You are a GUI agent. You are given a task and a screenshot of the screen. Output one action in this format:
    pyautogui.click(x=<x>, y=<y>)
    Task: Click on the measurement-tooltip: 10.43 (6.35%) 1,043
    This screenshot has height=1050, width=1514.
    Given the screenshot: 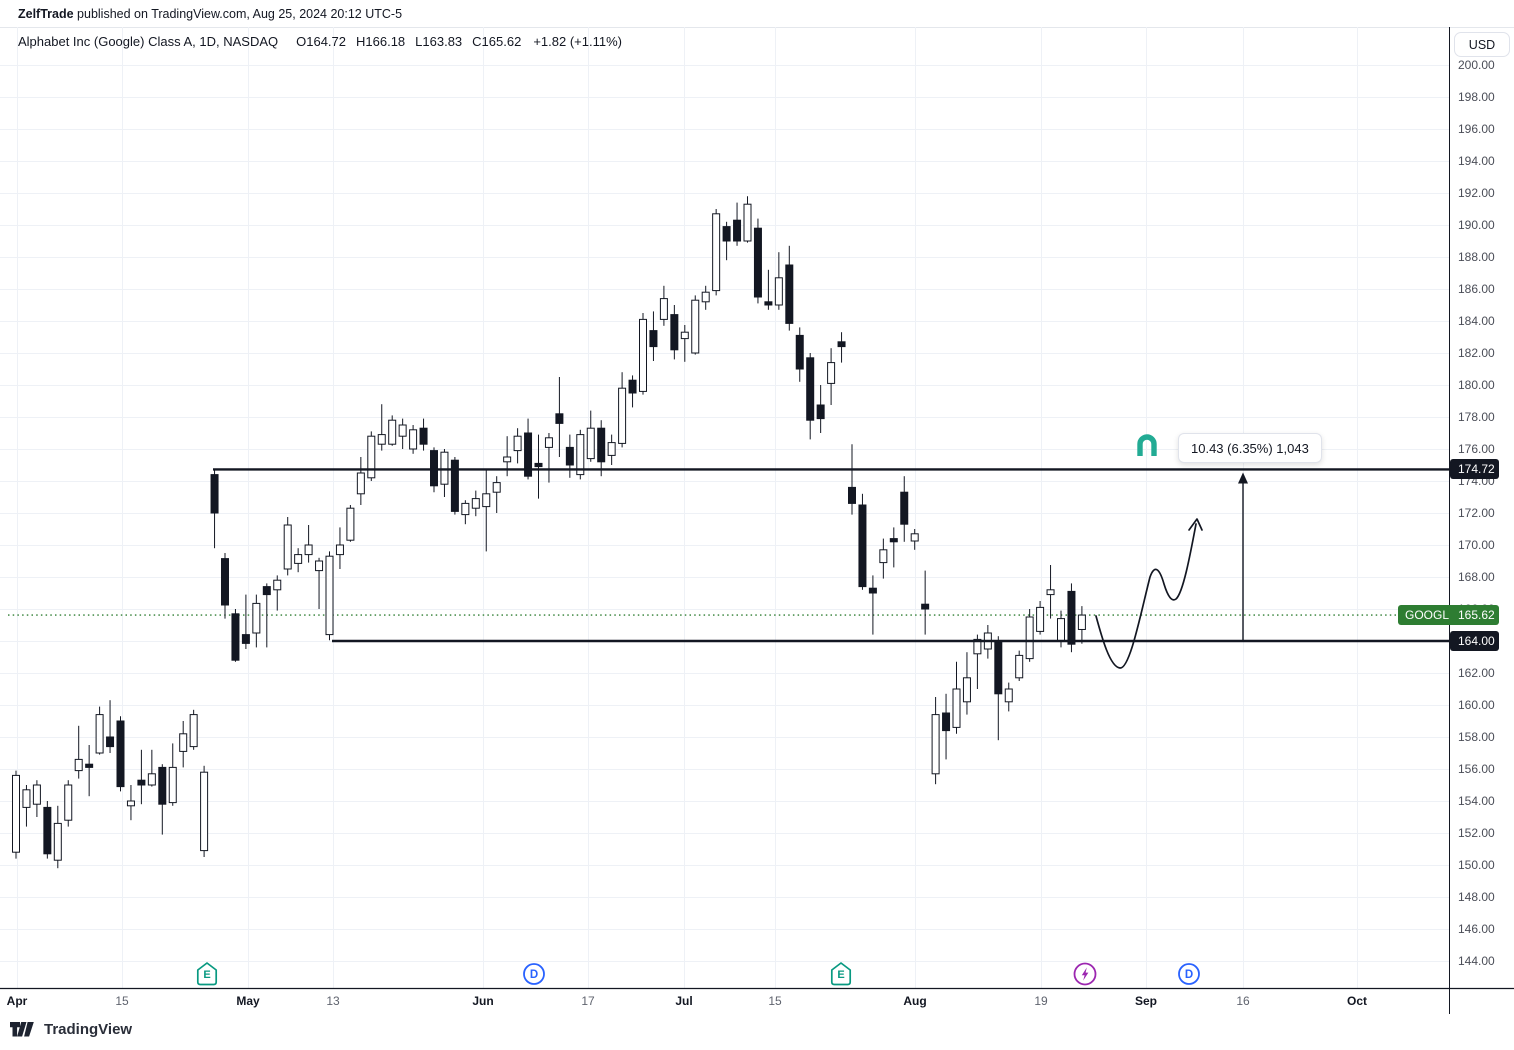 What is the action you would take?
    pyautogui.click(x=1250, y=448)
    